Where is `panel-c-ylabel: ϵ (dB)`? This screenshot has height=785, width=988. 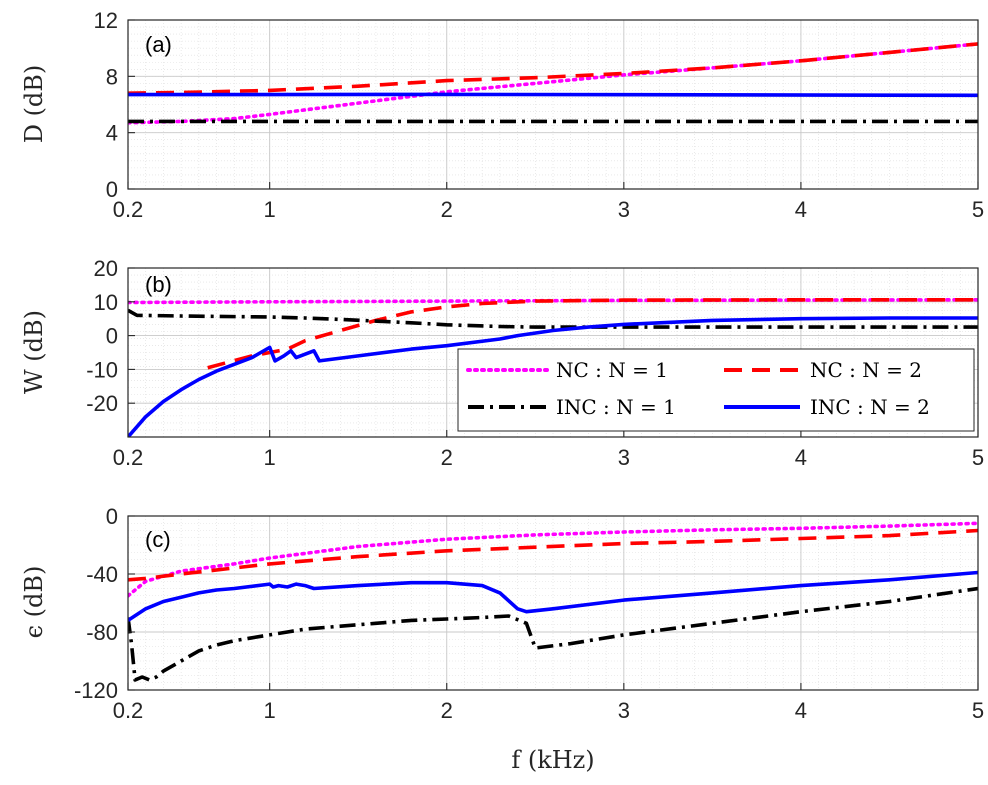 panel-c-ylabel: ϵ (dB) is located at coordinates (34, 602).